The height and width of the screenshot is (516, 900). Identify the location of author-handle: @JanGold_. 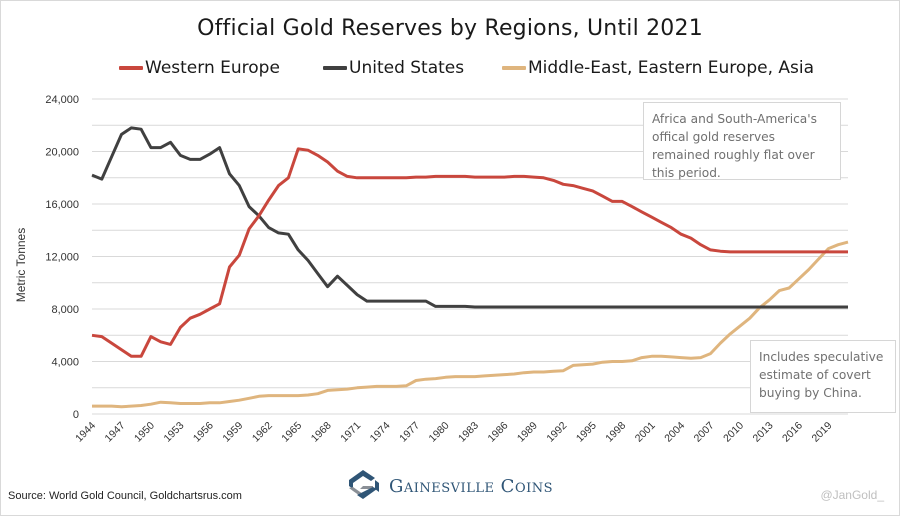
(852, 495).